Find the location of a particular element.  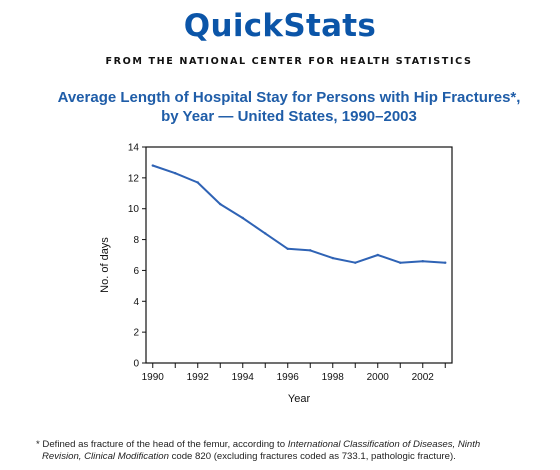

x-axis-label: Year is located at coordinates (299, 399).